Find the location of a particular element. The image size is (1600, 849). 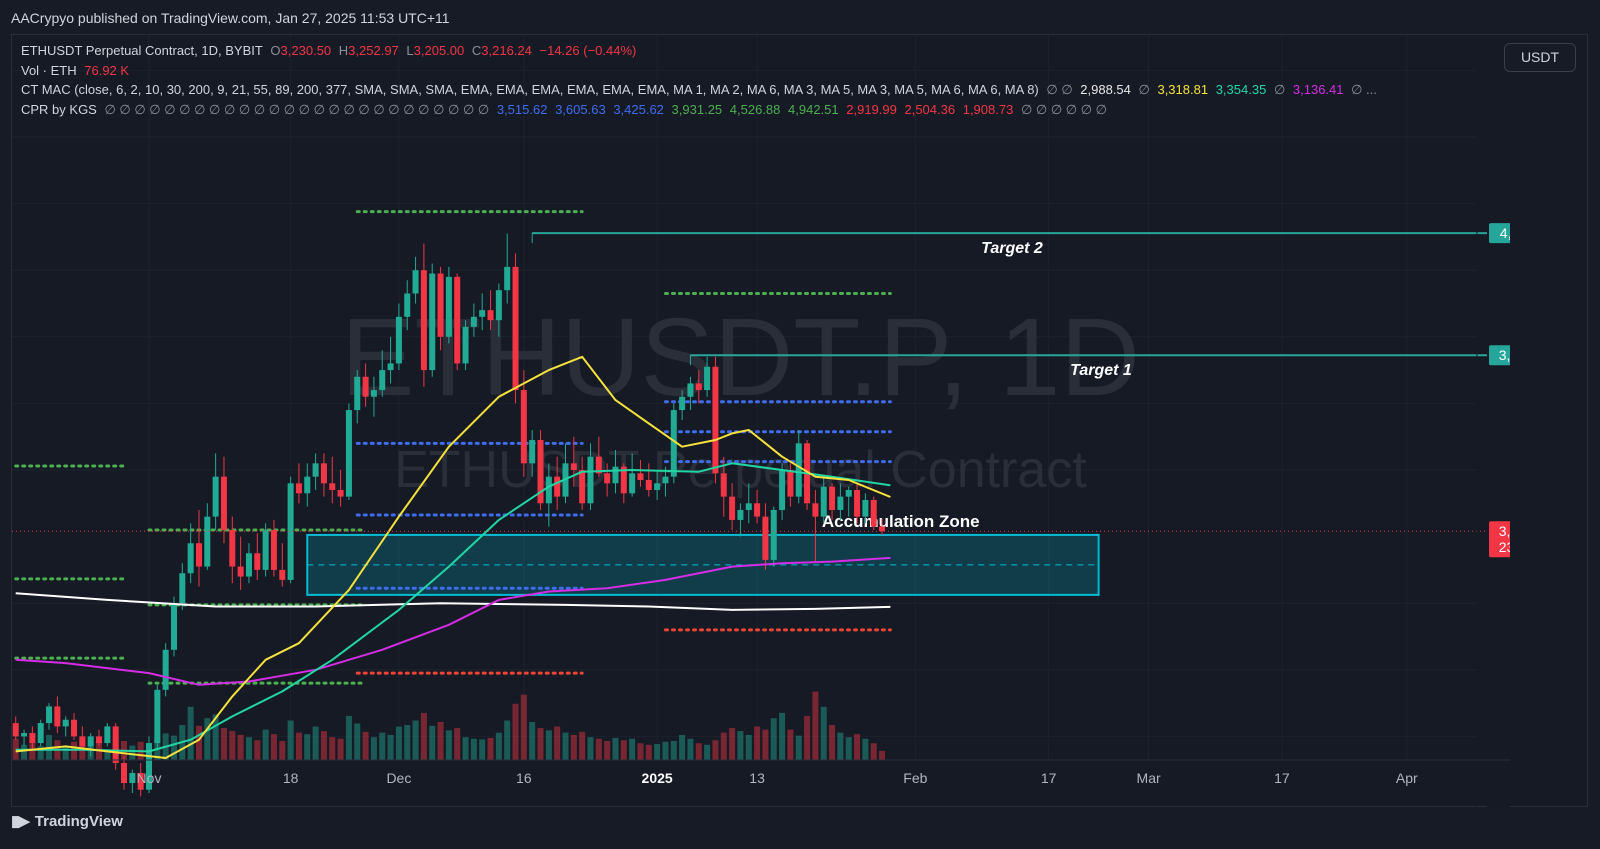

ctmac-value-3: 3,354.35 is located at coordinates (1241, 89).